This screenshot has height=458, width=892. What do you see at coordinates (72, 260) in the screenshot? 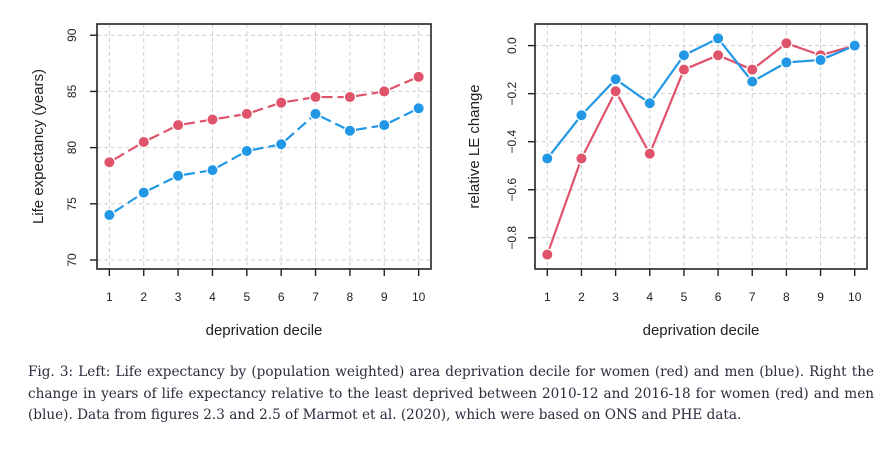
I see `y-tick-label: 70` at bounding box center [72, 260].